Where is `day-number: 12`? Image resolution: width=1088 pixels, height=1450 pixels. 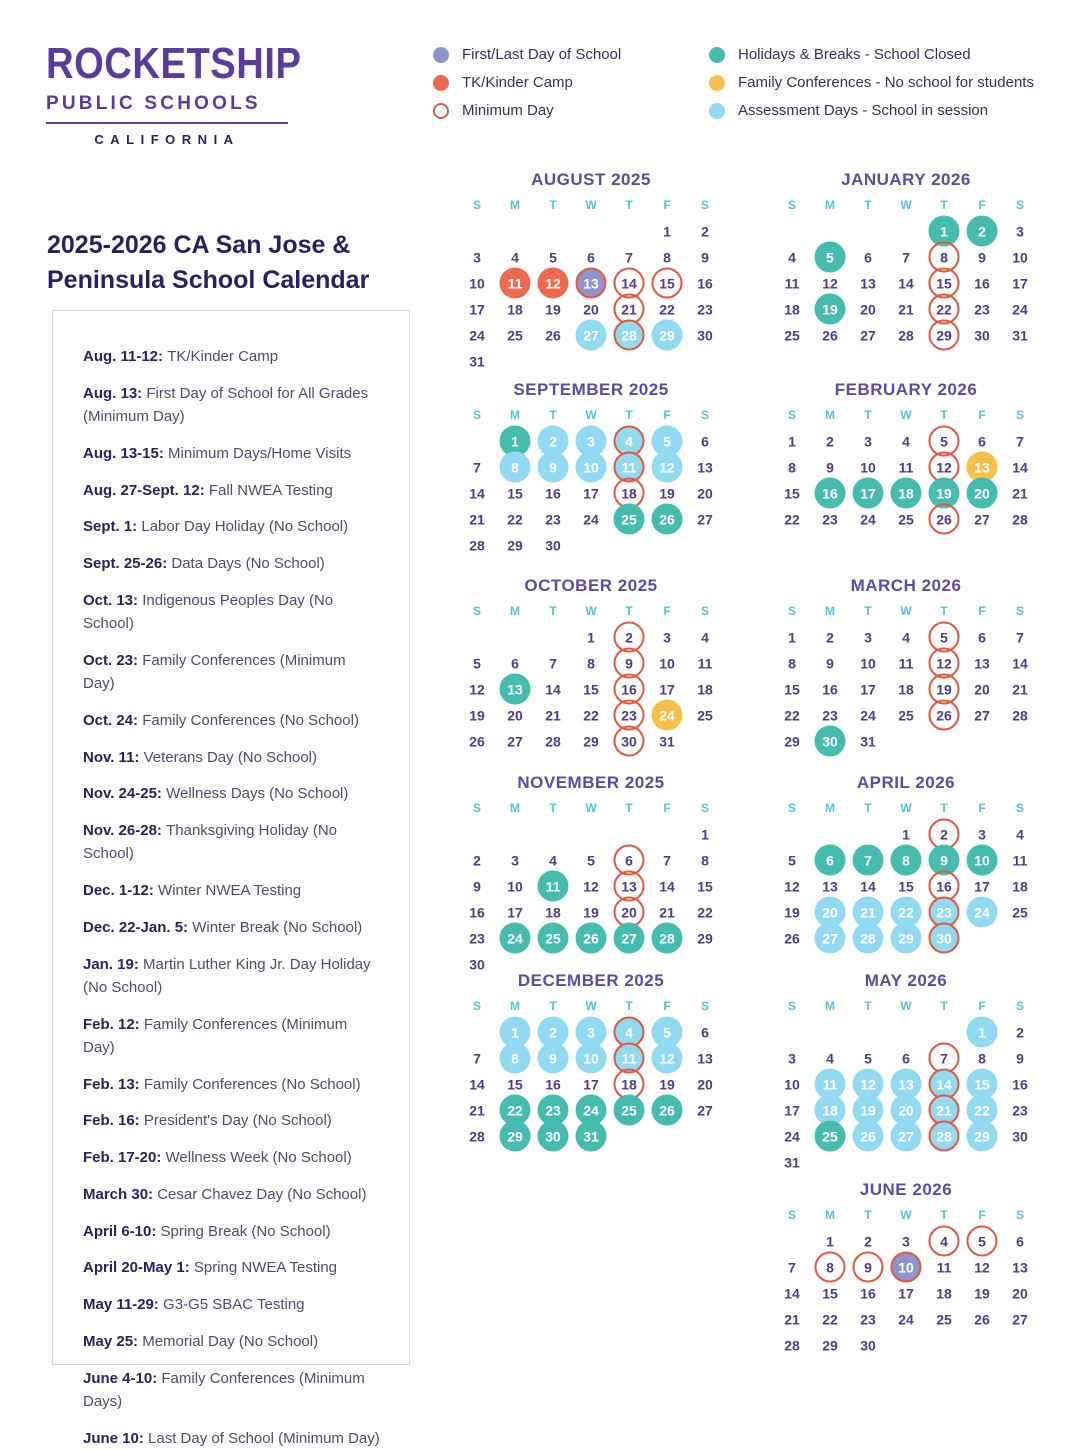
day-number: 12 is located at coordinates (830, 283).